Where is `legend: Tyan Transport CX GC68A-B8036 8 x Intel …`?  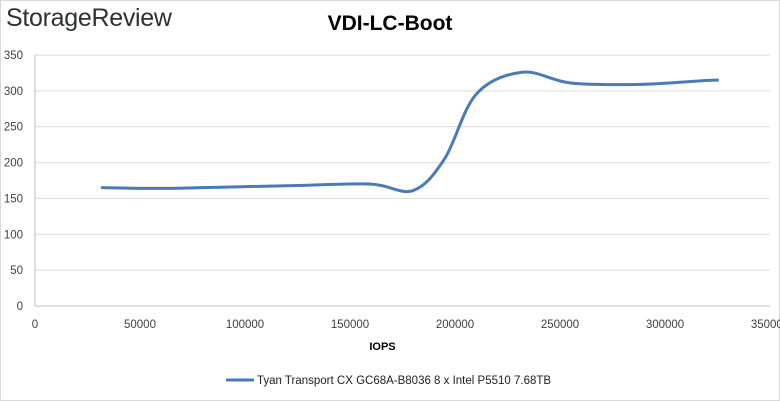 legend: Tyan Transport CX GC68A-B8036 8 x Intel … is located at coordinates (388, 381).